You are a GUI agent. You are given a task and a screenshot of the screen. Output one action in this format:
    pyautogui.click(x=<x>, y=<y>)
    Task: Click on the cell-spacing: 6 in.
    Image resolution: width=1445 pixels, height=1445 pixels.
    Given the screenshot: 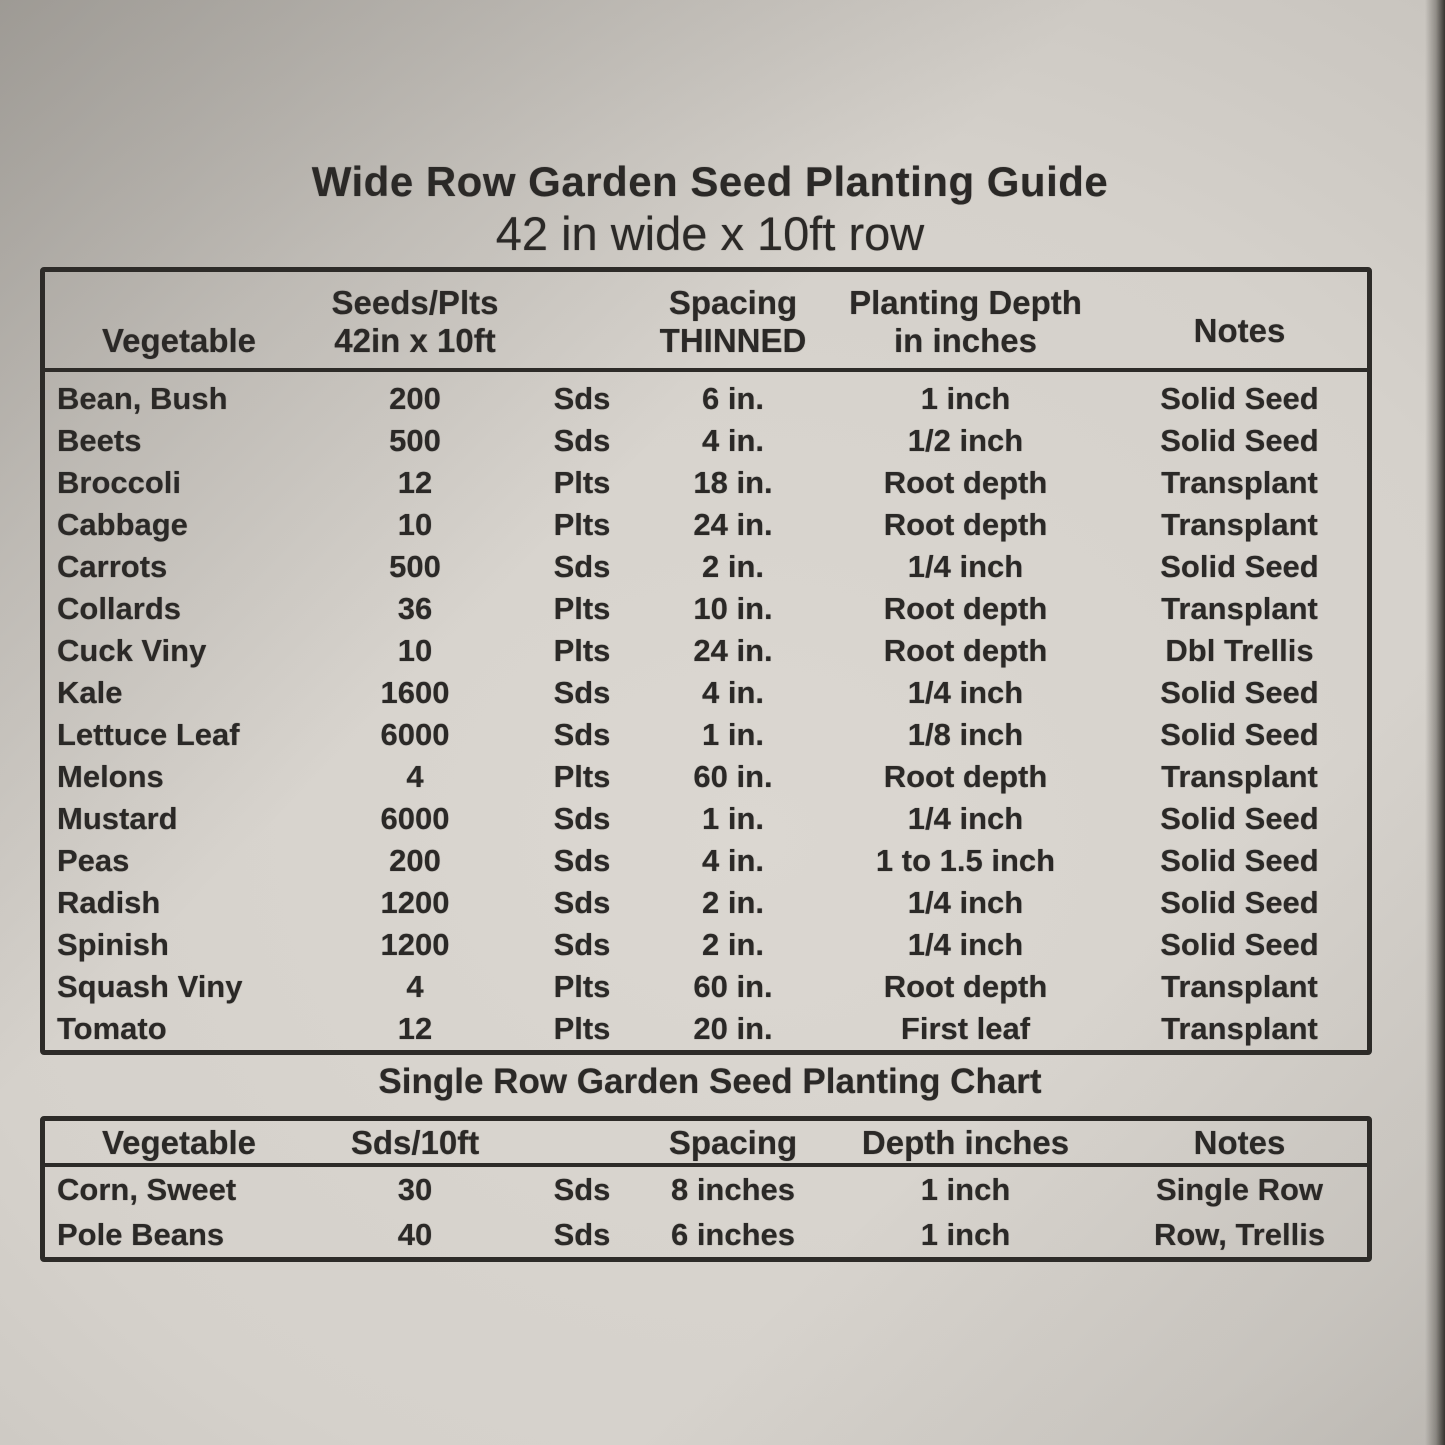 What is the action you would take?
    pyautogui.click(x=732, y=398)
    